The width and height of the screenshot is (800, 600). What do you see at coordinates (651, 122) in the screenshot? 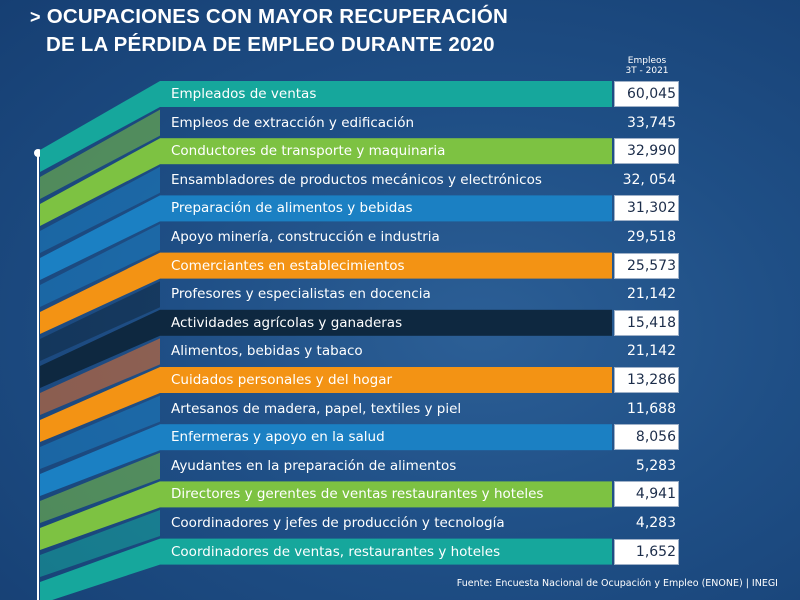
I see `row-value: 33,745` at bounding box center [651, 122].